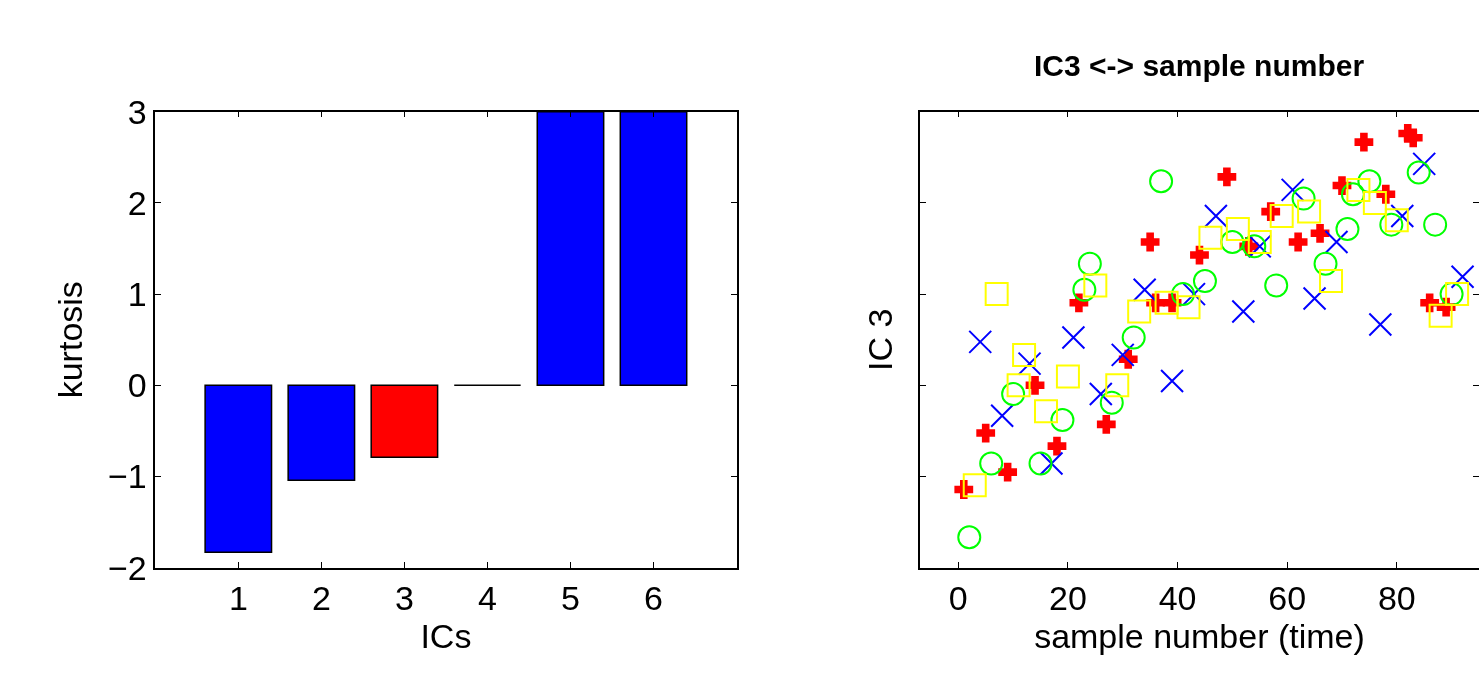  I want to click on y-tick-label: −2, so click(127, 567).